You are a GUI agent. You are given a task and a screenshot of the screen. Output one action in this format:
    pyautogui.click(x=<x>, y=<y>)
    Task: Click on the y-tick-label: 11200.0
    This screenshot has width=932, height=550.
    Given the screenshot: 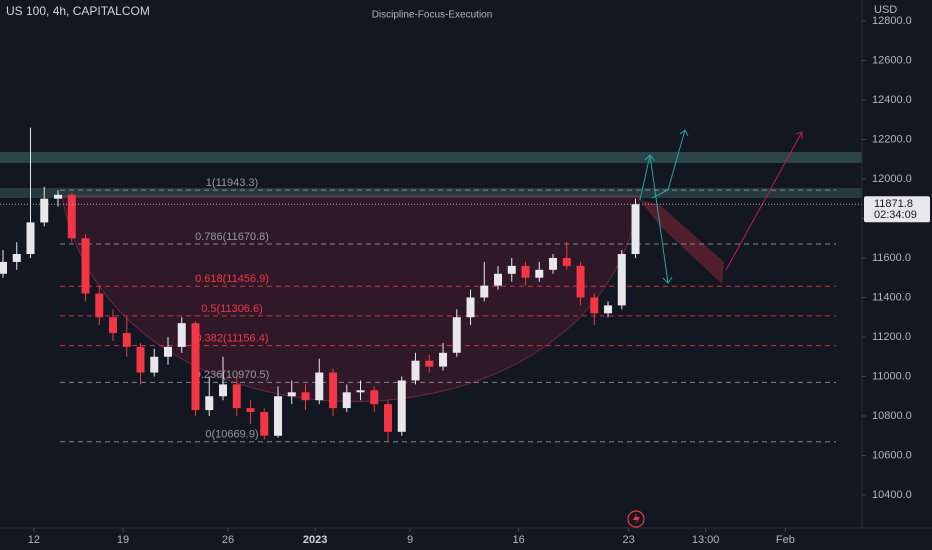 What is the action you would take?
    pyautogui.click(x=891, y=337)
    